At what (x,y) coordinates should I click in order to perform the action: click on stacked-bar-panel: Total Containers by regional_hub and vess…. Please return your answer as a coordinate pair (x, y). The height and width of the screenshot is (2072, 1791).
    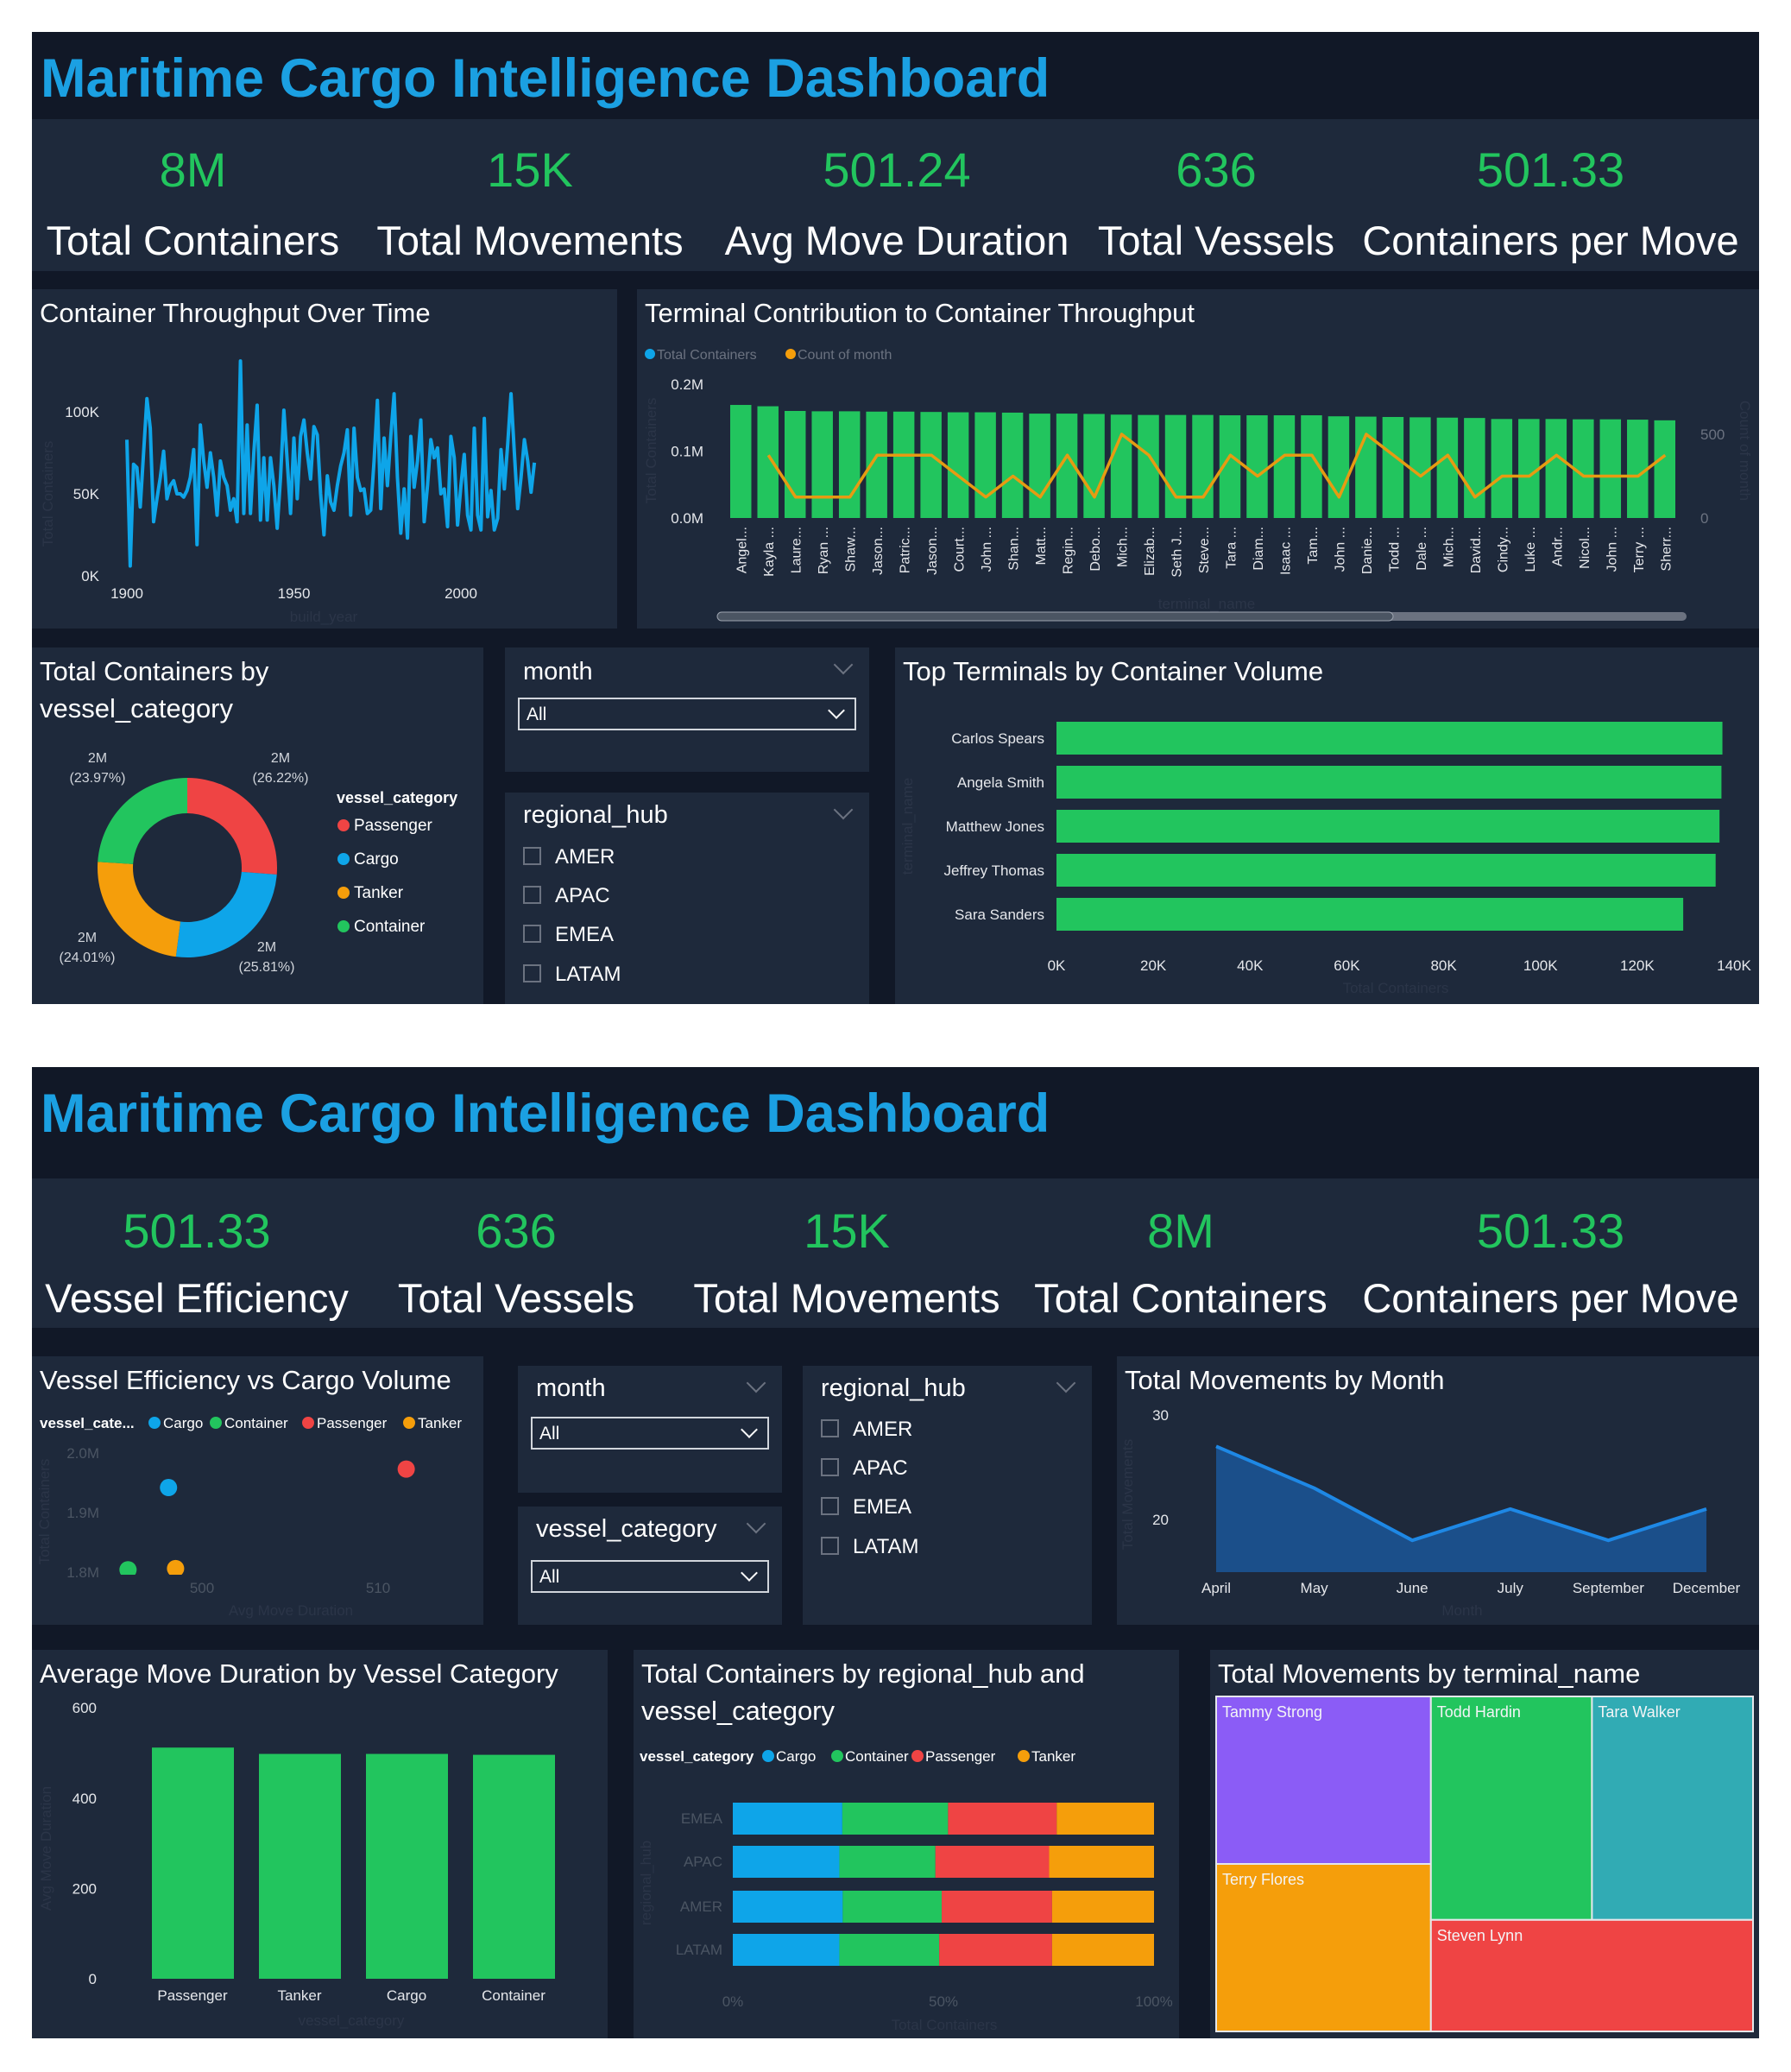
    Looking at the image, I should click on (907, 1844).